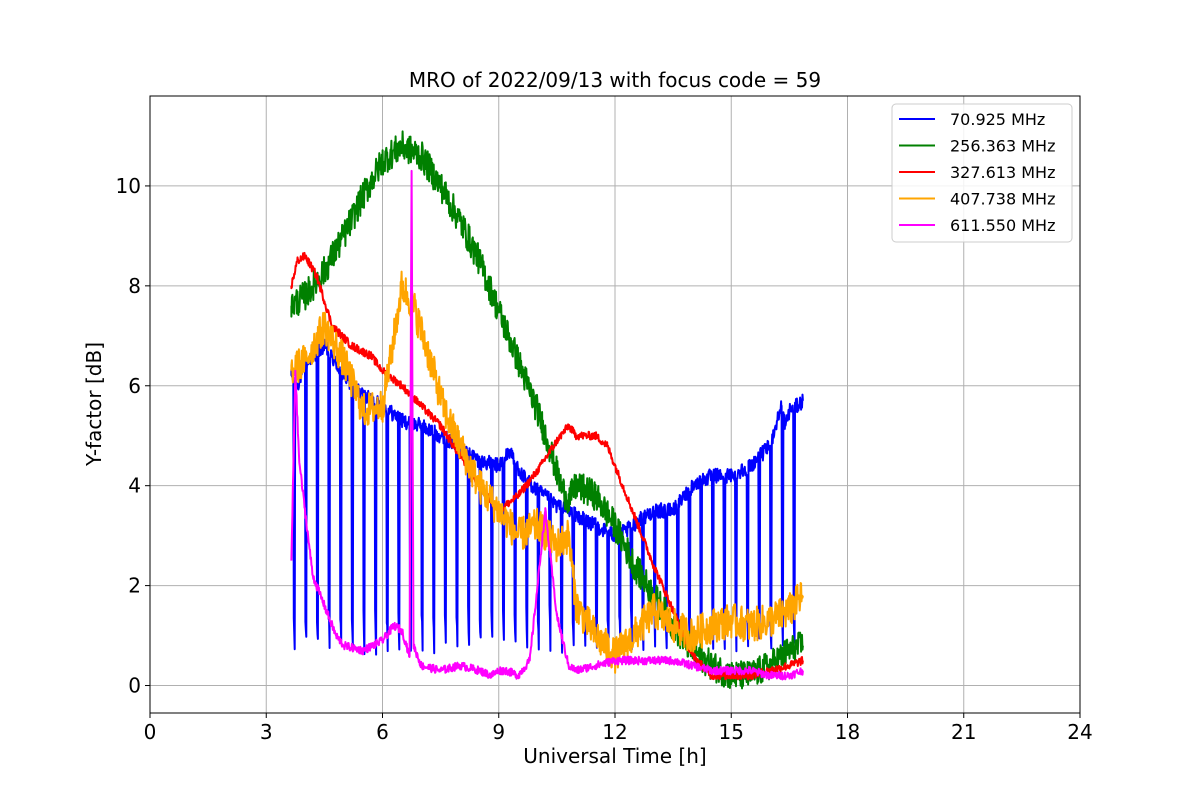  What do you see at coordinates (614, 756) in the screenshot?
I see `x-axis-label: Universal Time [h]` at bounding box center [614, 756].